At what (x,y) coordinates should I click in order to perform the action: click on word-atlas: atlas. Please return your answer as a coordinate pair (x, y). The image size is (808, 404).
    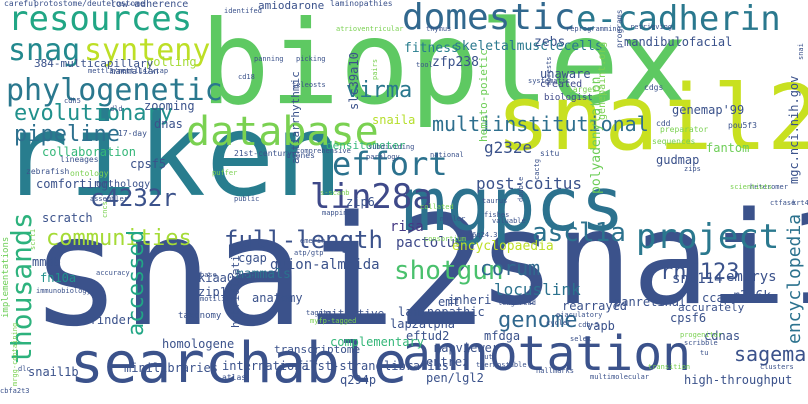
    Looking at the image, I should click on (234, 377).